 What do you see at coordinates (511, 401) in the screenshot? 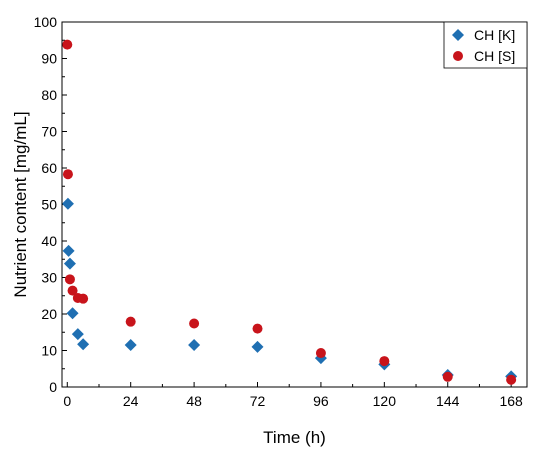
I see `x-tick-label: 168` at bounding box center [511, 401].